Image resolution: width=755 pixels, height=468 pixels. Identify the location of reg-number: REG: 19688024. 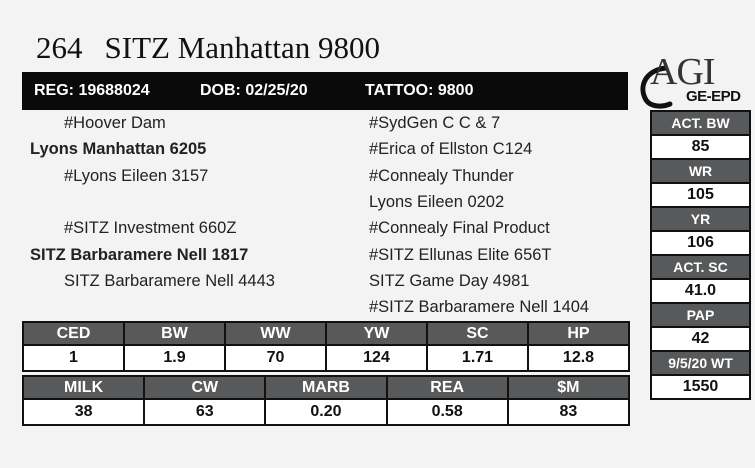
(92, 90).